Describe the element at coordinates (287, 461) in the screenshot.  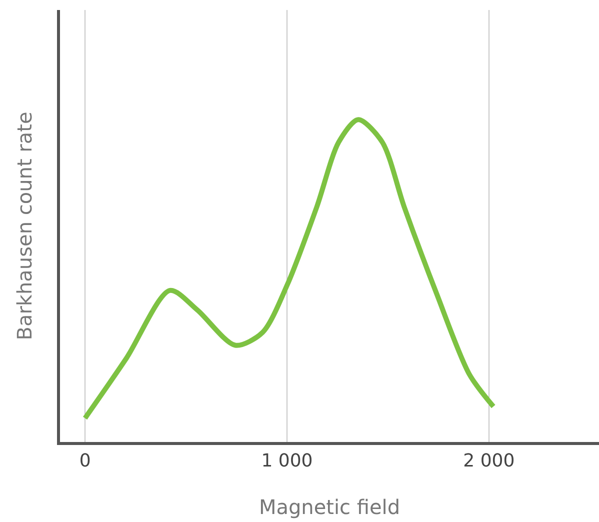
I see `x-tick-label: 1 000` at that location.